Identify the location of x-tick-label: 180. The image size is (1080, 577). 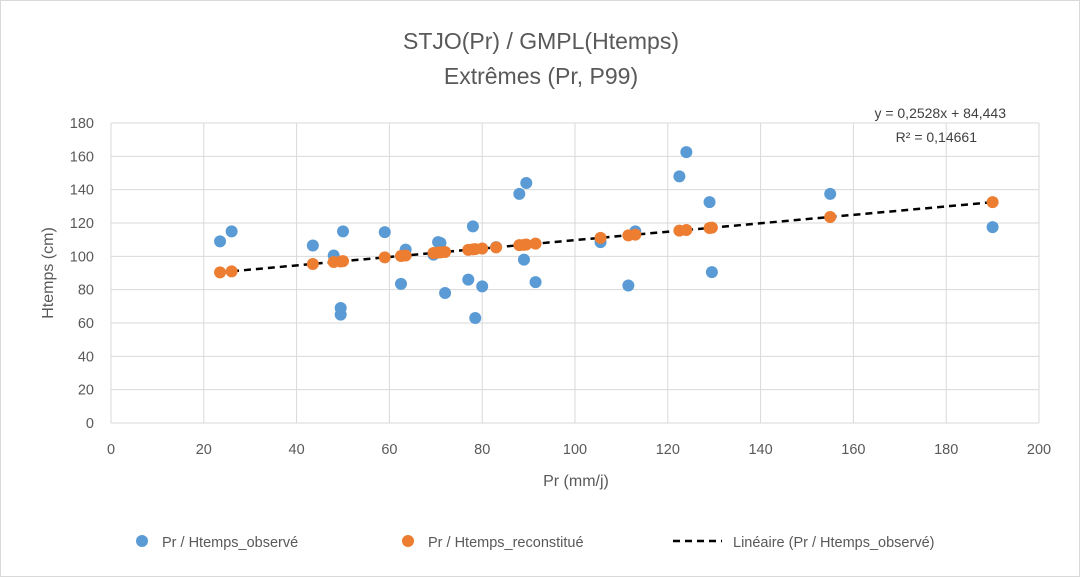
(946, 450).